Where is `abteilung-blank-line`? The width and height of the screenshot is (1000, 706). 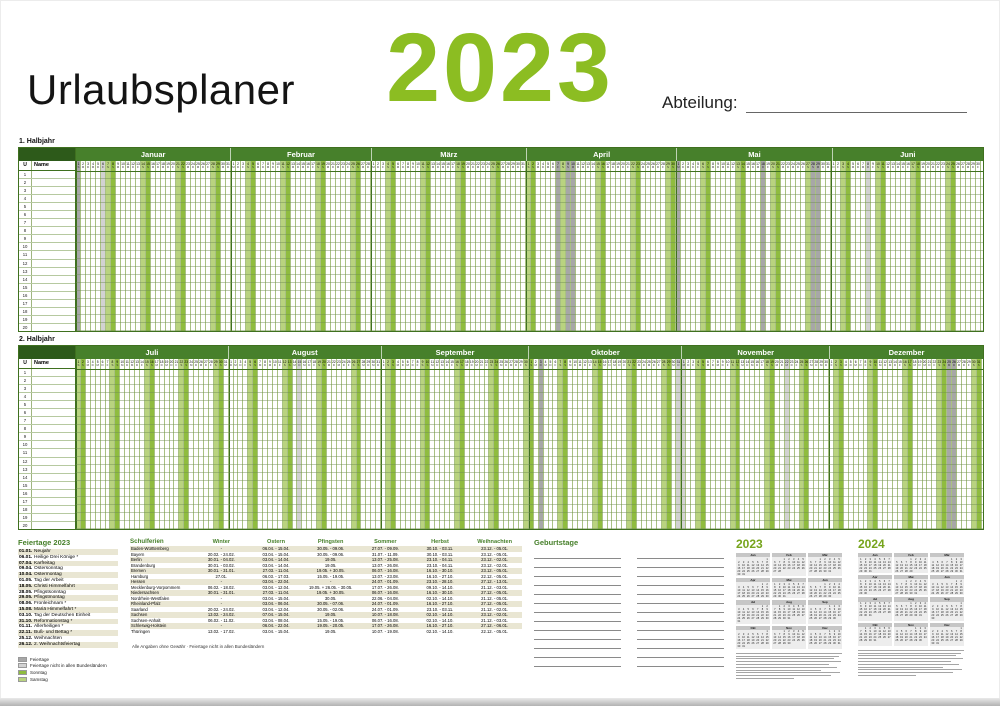
abteilung-blank-line is located at coordinates (856, 102).